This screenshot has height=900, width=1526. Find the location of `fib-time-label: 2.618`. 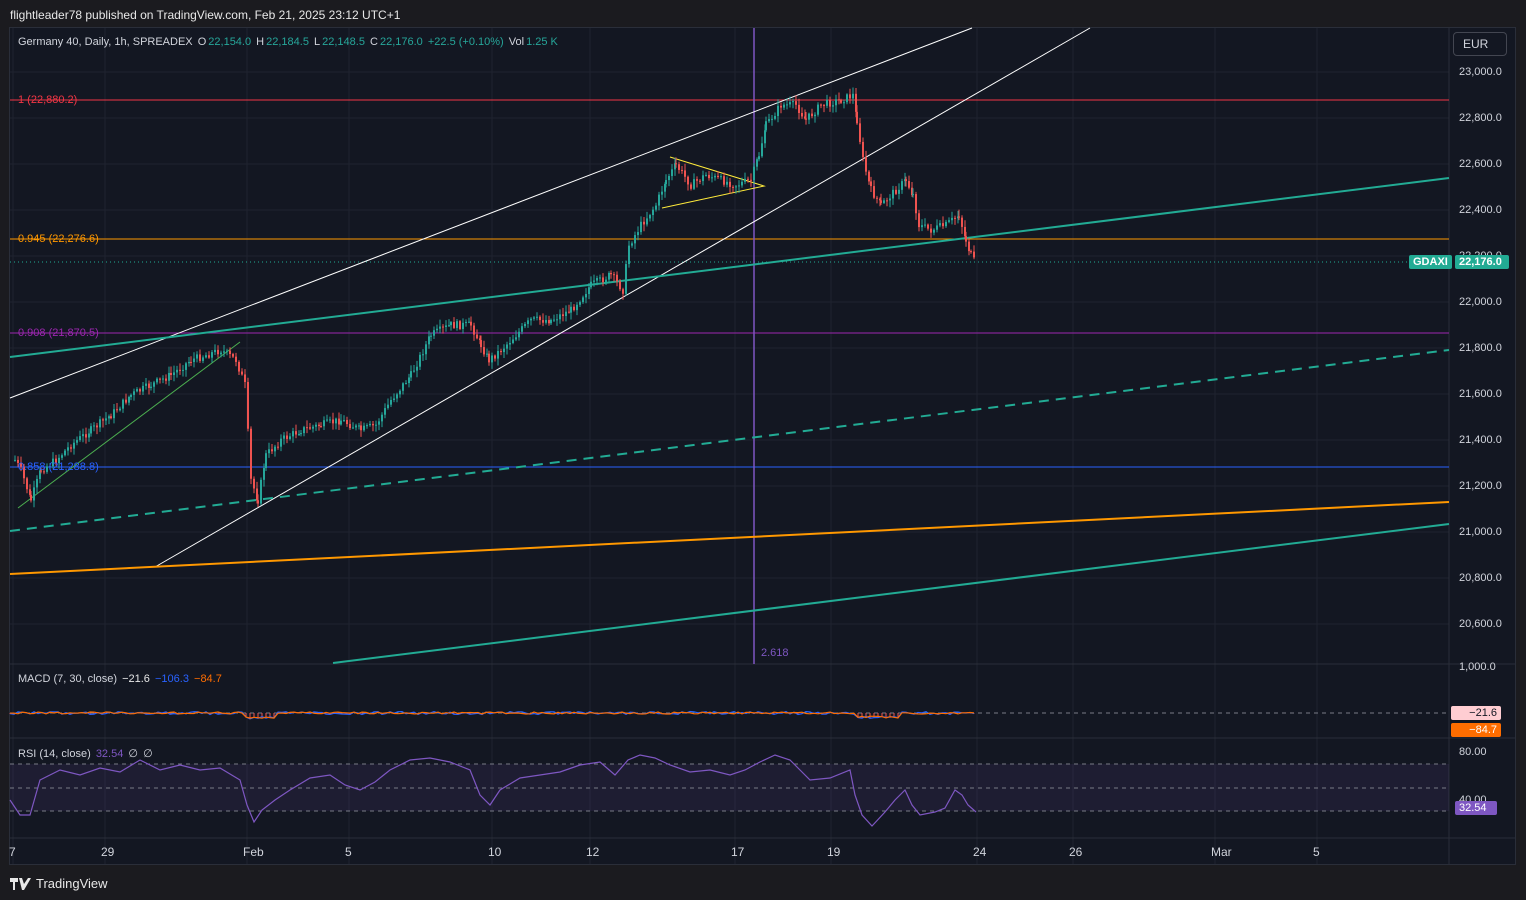

fib-time-label: 2.618 is located at coordinates (775, 653).